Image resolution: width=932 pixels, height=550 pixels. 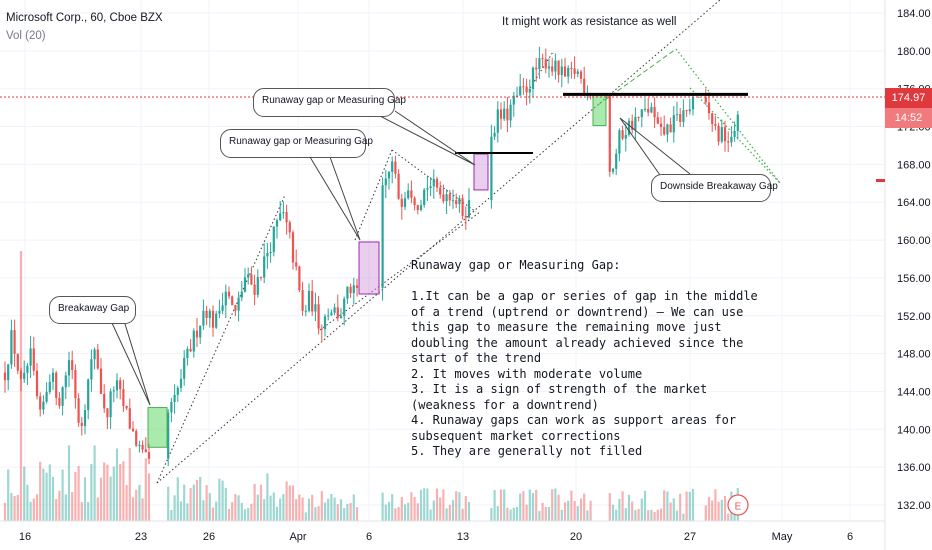 What do you see at coordinates (599, 110) in the screenshot?
I see `gap-box` at bounding box center [599, 110].